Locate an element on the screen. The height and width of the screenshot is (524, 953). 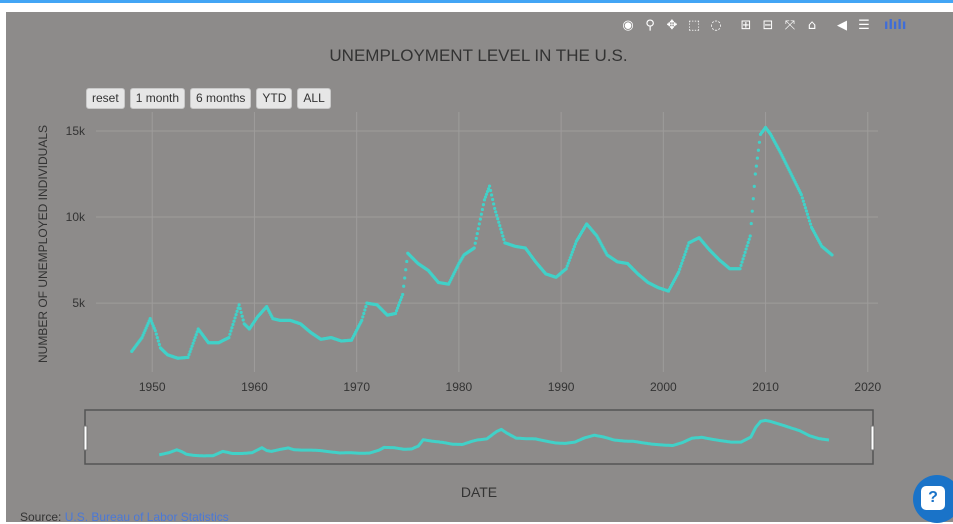
range-selector: reset 1 month 6 months YTD ALL is located at coordinates (208, 98).